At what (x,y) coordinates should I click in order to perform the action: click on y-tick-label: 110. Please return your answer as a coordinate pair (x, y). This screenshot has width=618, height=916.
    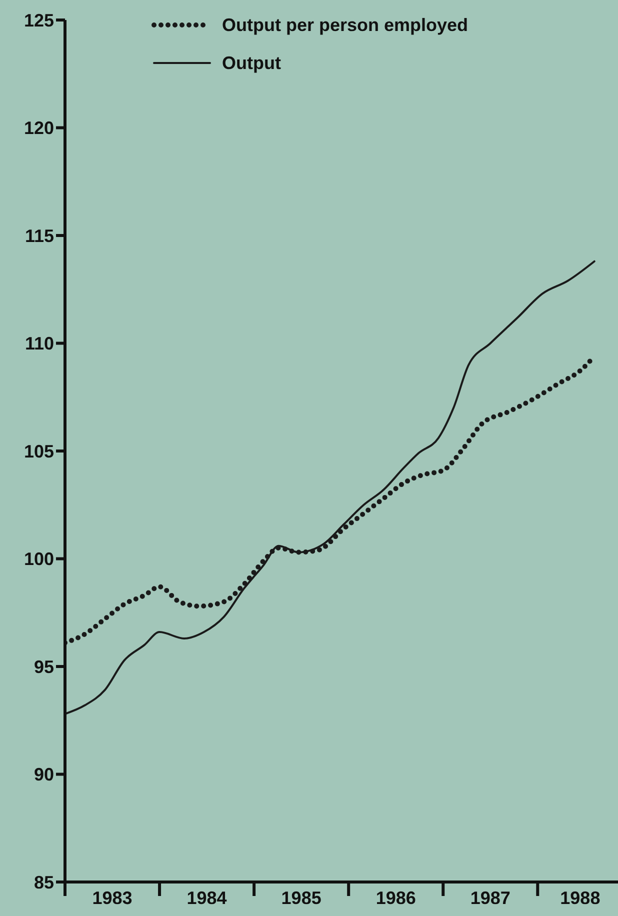
    Looking at the image, I should click on (39, 344).